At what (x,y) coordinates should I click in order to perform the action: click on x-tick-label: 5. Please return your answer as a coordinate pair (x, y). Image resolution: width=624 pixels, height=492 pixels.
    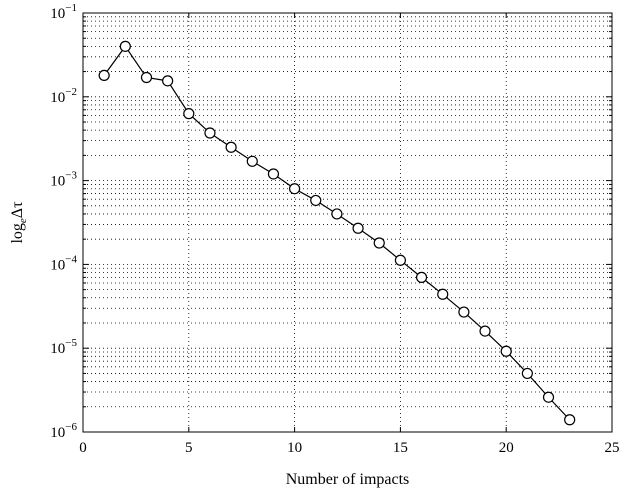
    Looking at the image, I should click on (189, 448).